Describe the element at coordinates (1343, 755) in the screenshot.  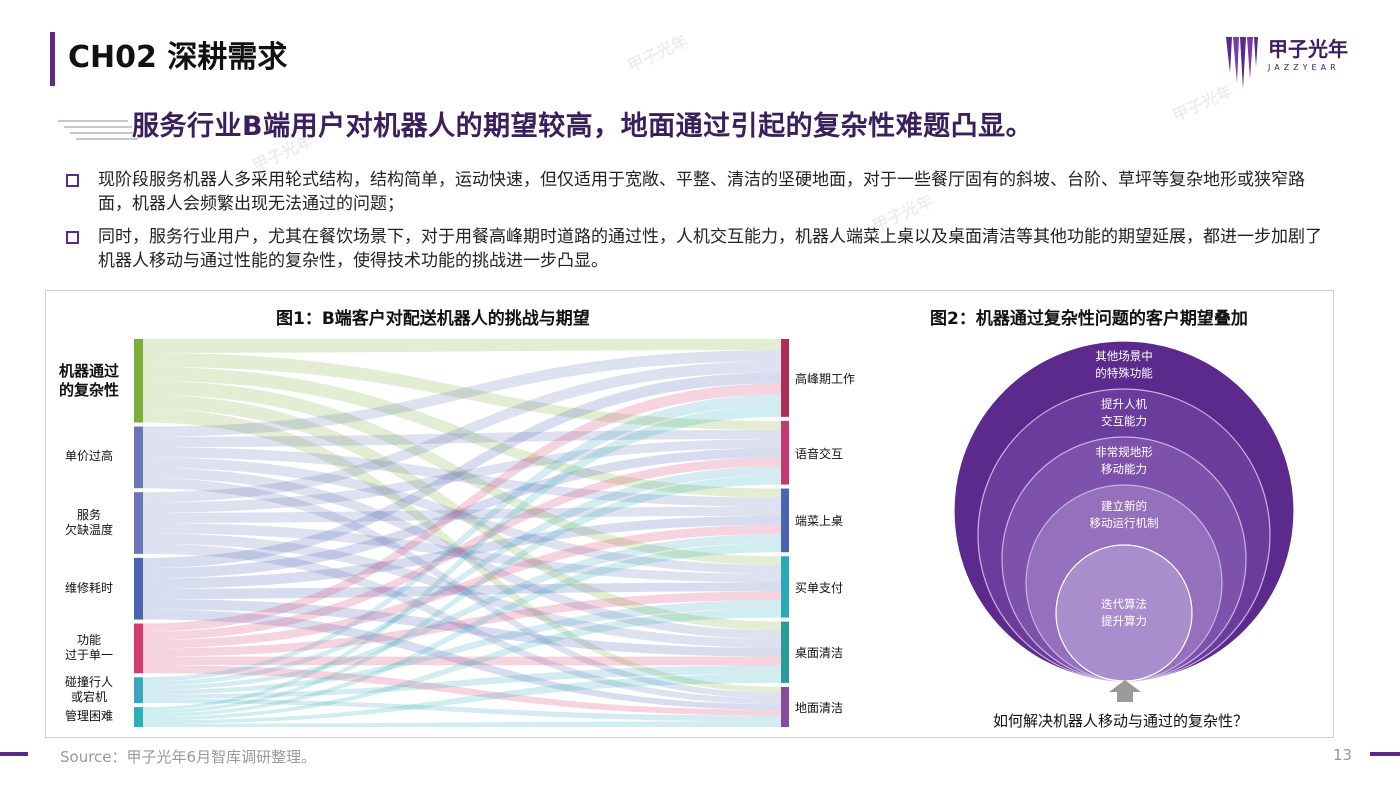
I see `page-number: 13` at that location.